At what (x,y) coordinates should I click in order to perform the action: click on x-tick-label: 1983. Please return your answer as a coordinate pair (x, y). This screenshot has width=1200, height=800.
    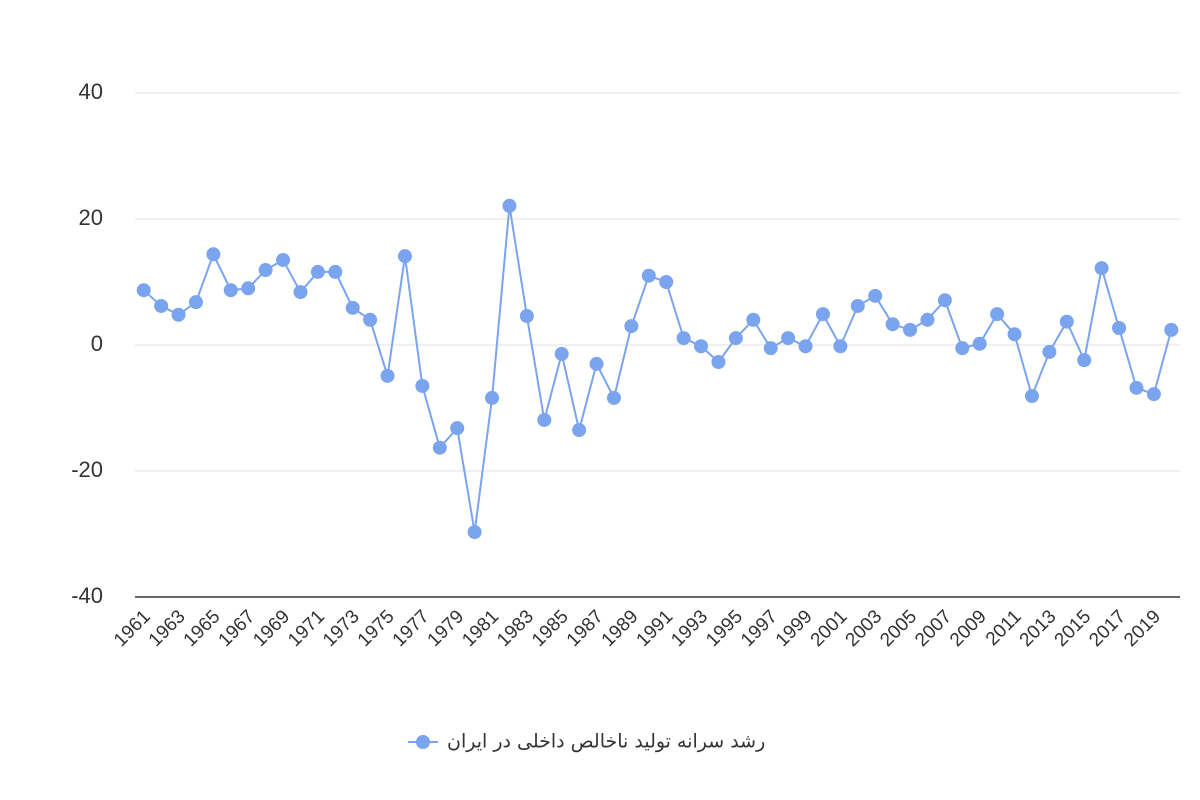
    Looking at the image, I should click on (515, 628).